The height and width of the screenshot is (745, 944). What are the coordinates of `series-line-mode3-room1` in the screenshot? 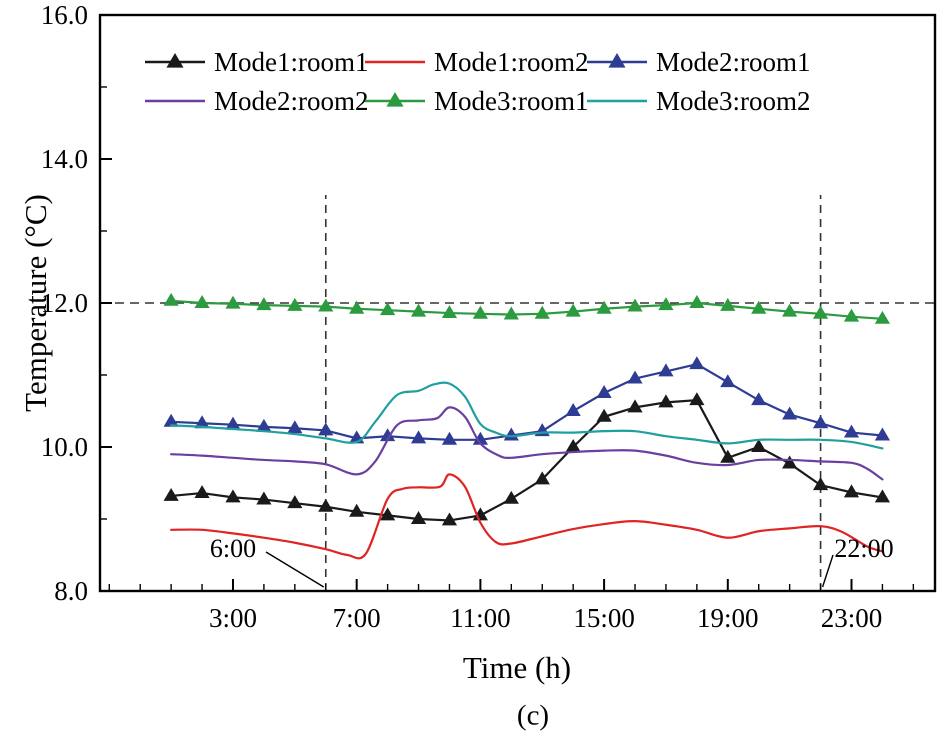 It's located at (527, 309).